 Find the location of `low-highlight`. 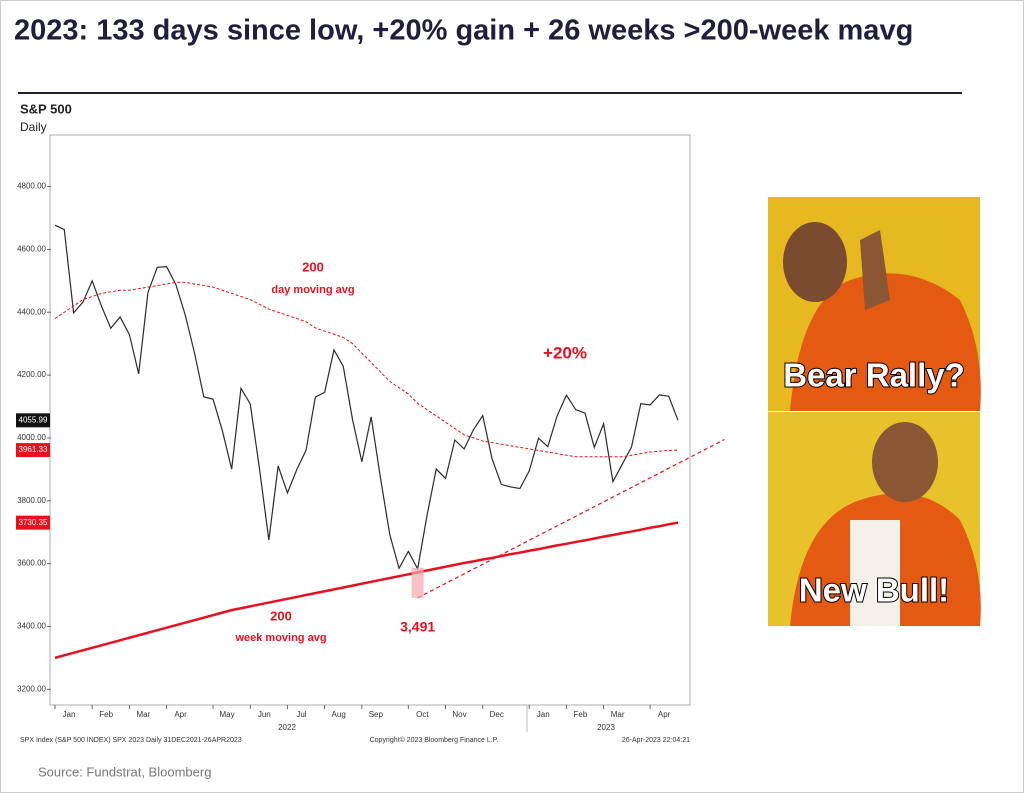

low-highlight is located at coordinates (417, 582).